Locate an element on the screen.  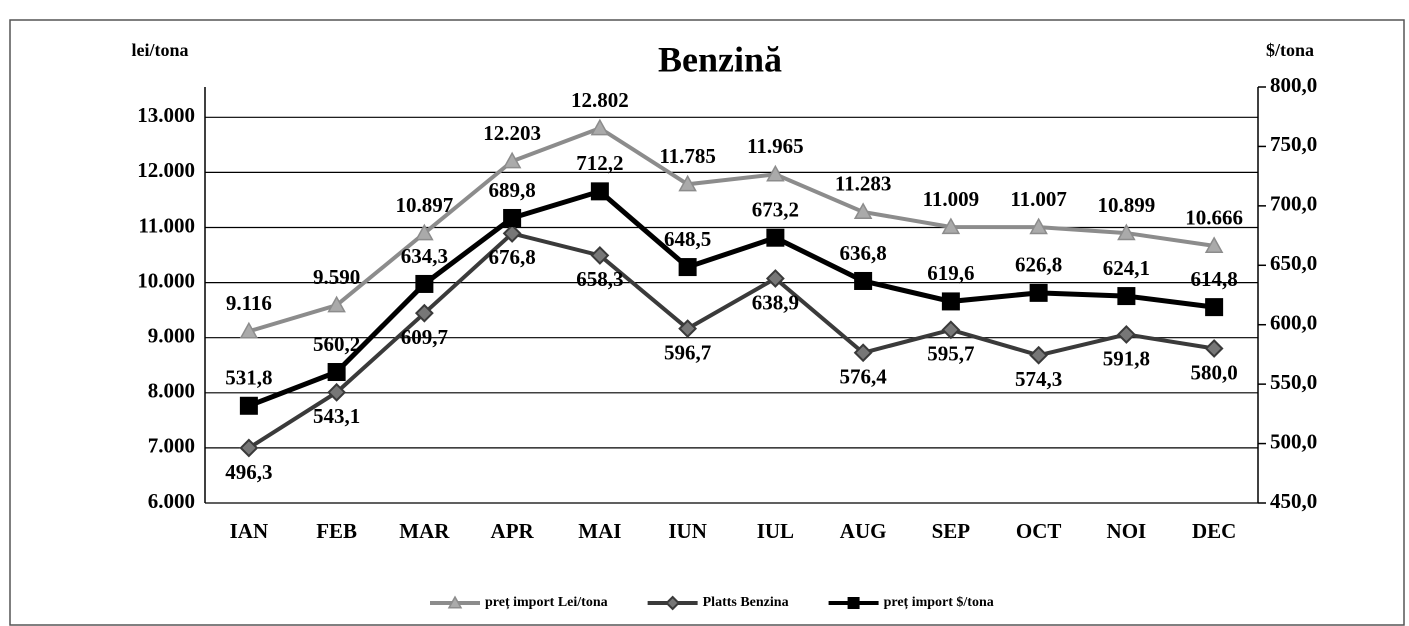
y-tick-label: 8.000 is located at coordinates (171, 391).